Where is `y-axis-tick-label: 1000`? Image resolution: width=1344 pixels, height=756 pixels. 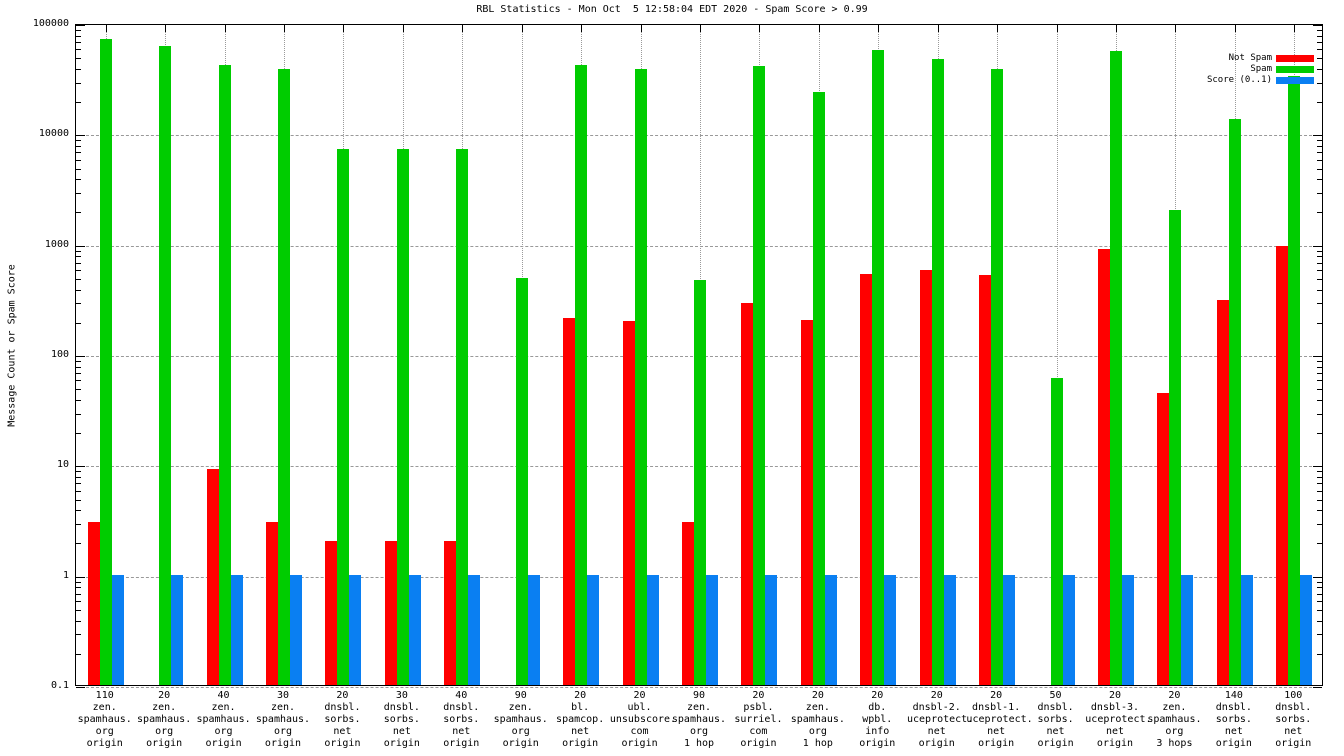
y-axis-tick-label: 1000 is located at coordinates (56, 244).